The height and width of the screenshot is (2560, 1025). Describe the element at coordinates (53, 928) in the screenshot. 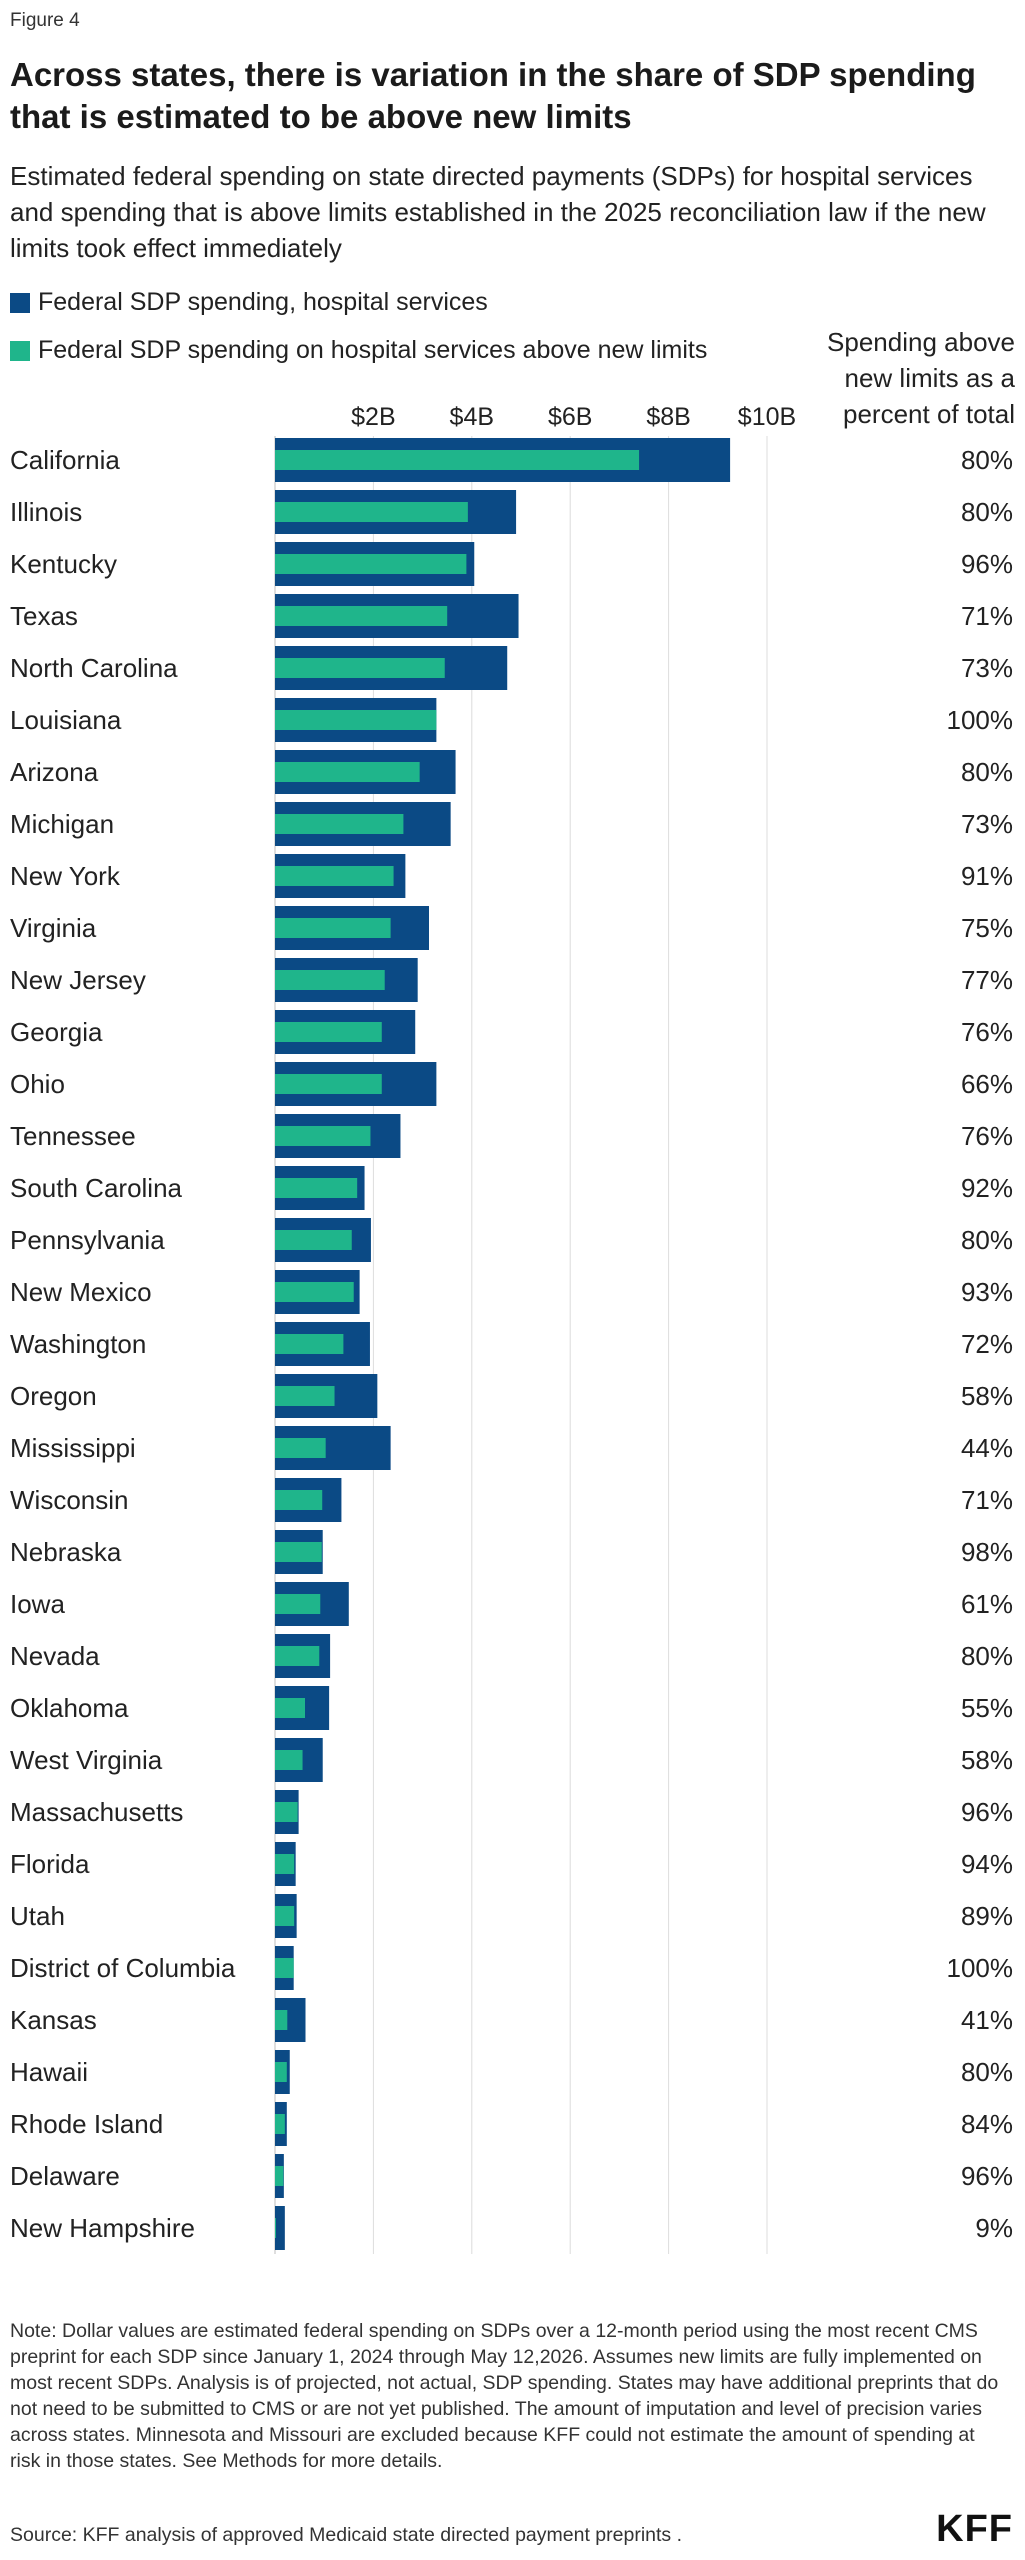

I see `category-label: Virginia` at that location.